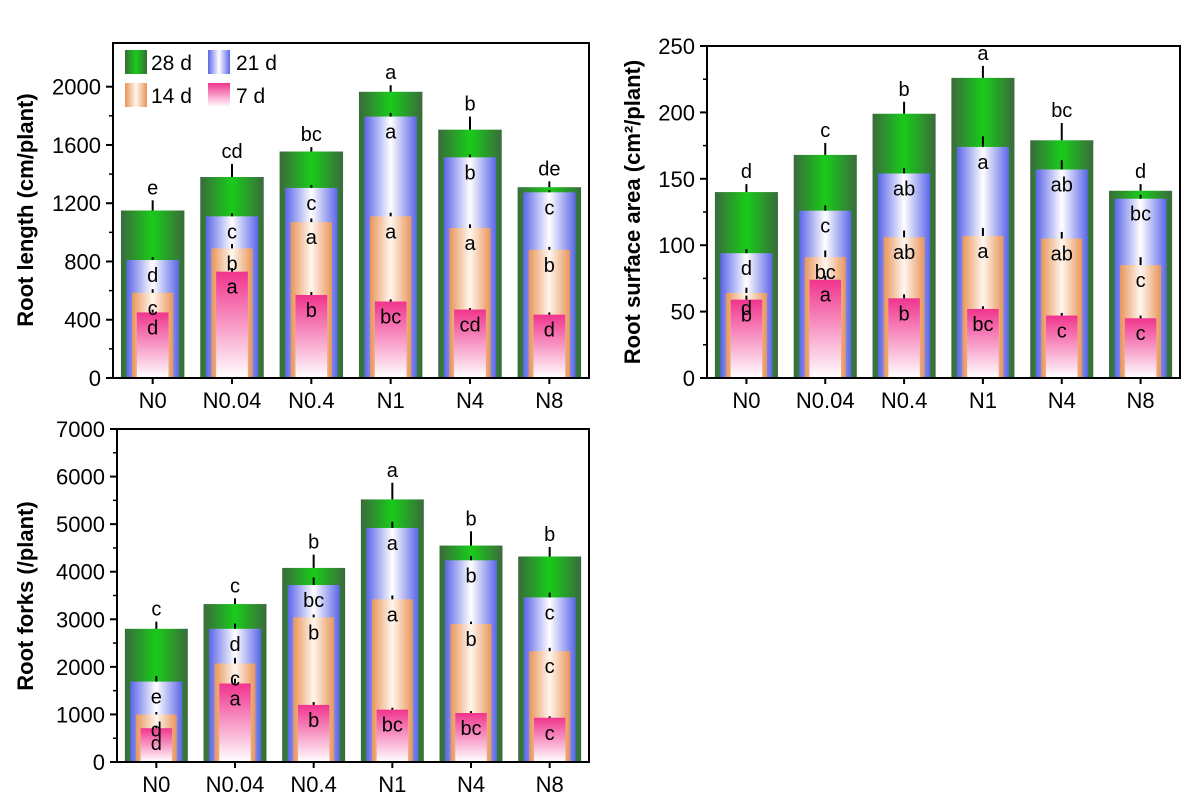 This screenshot has width=1184, height=803. I want to click on letter-forks-21d-N4: b, so click(470, 576).